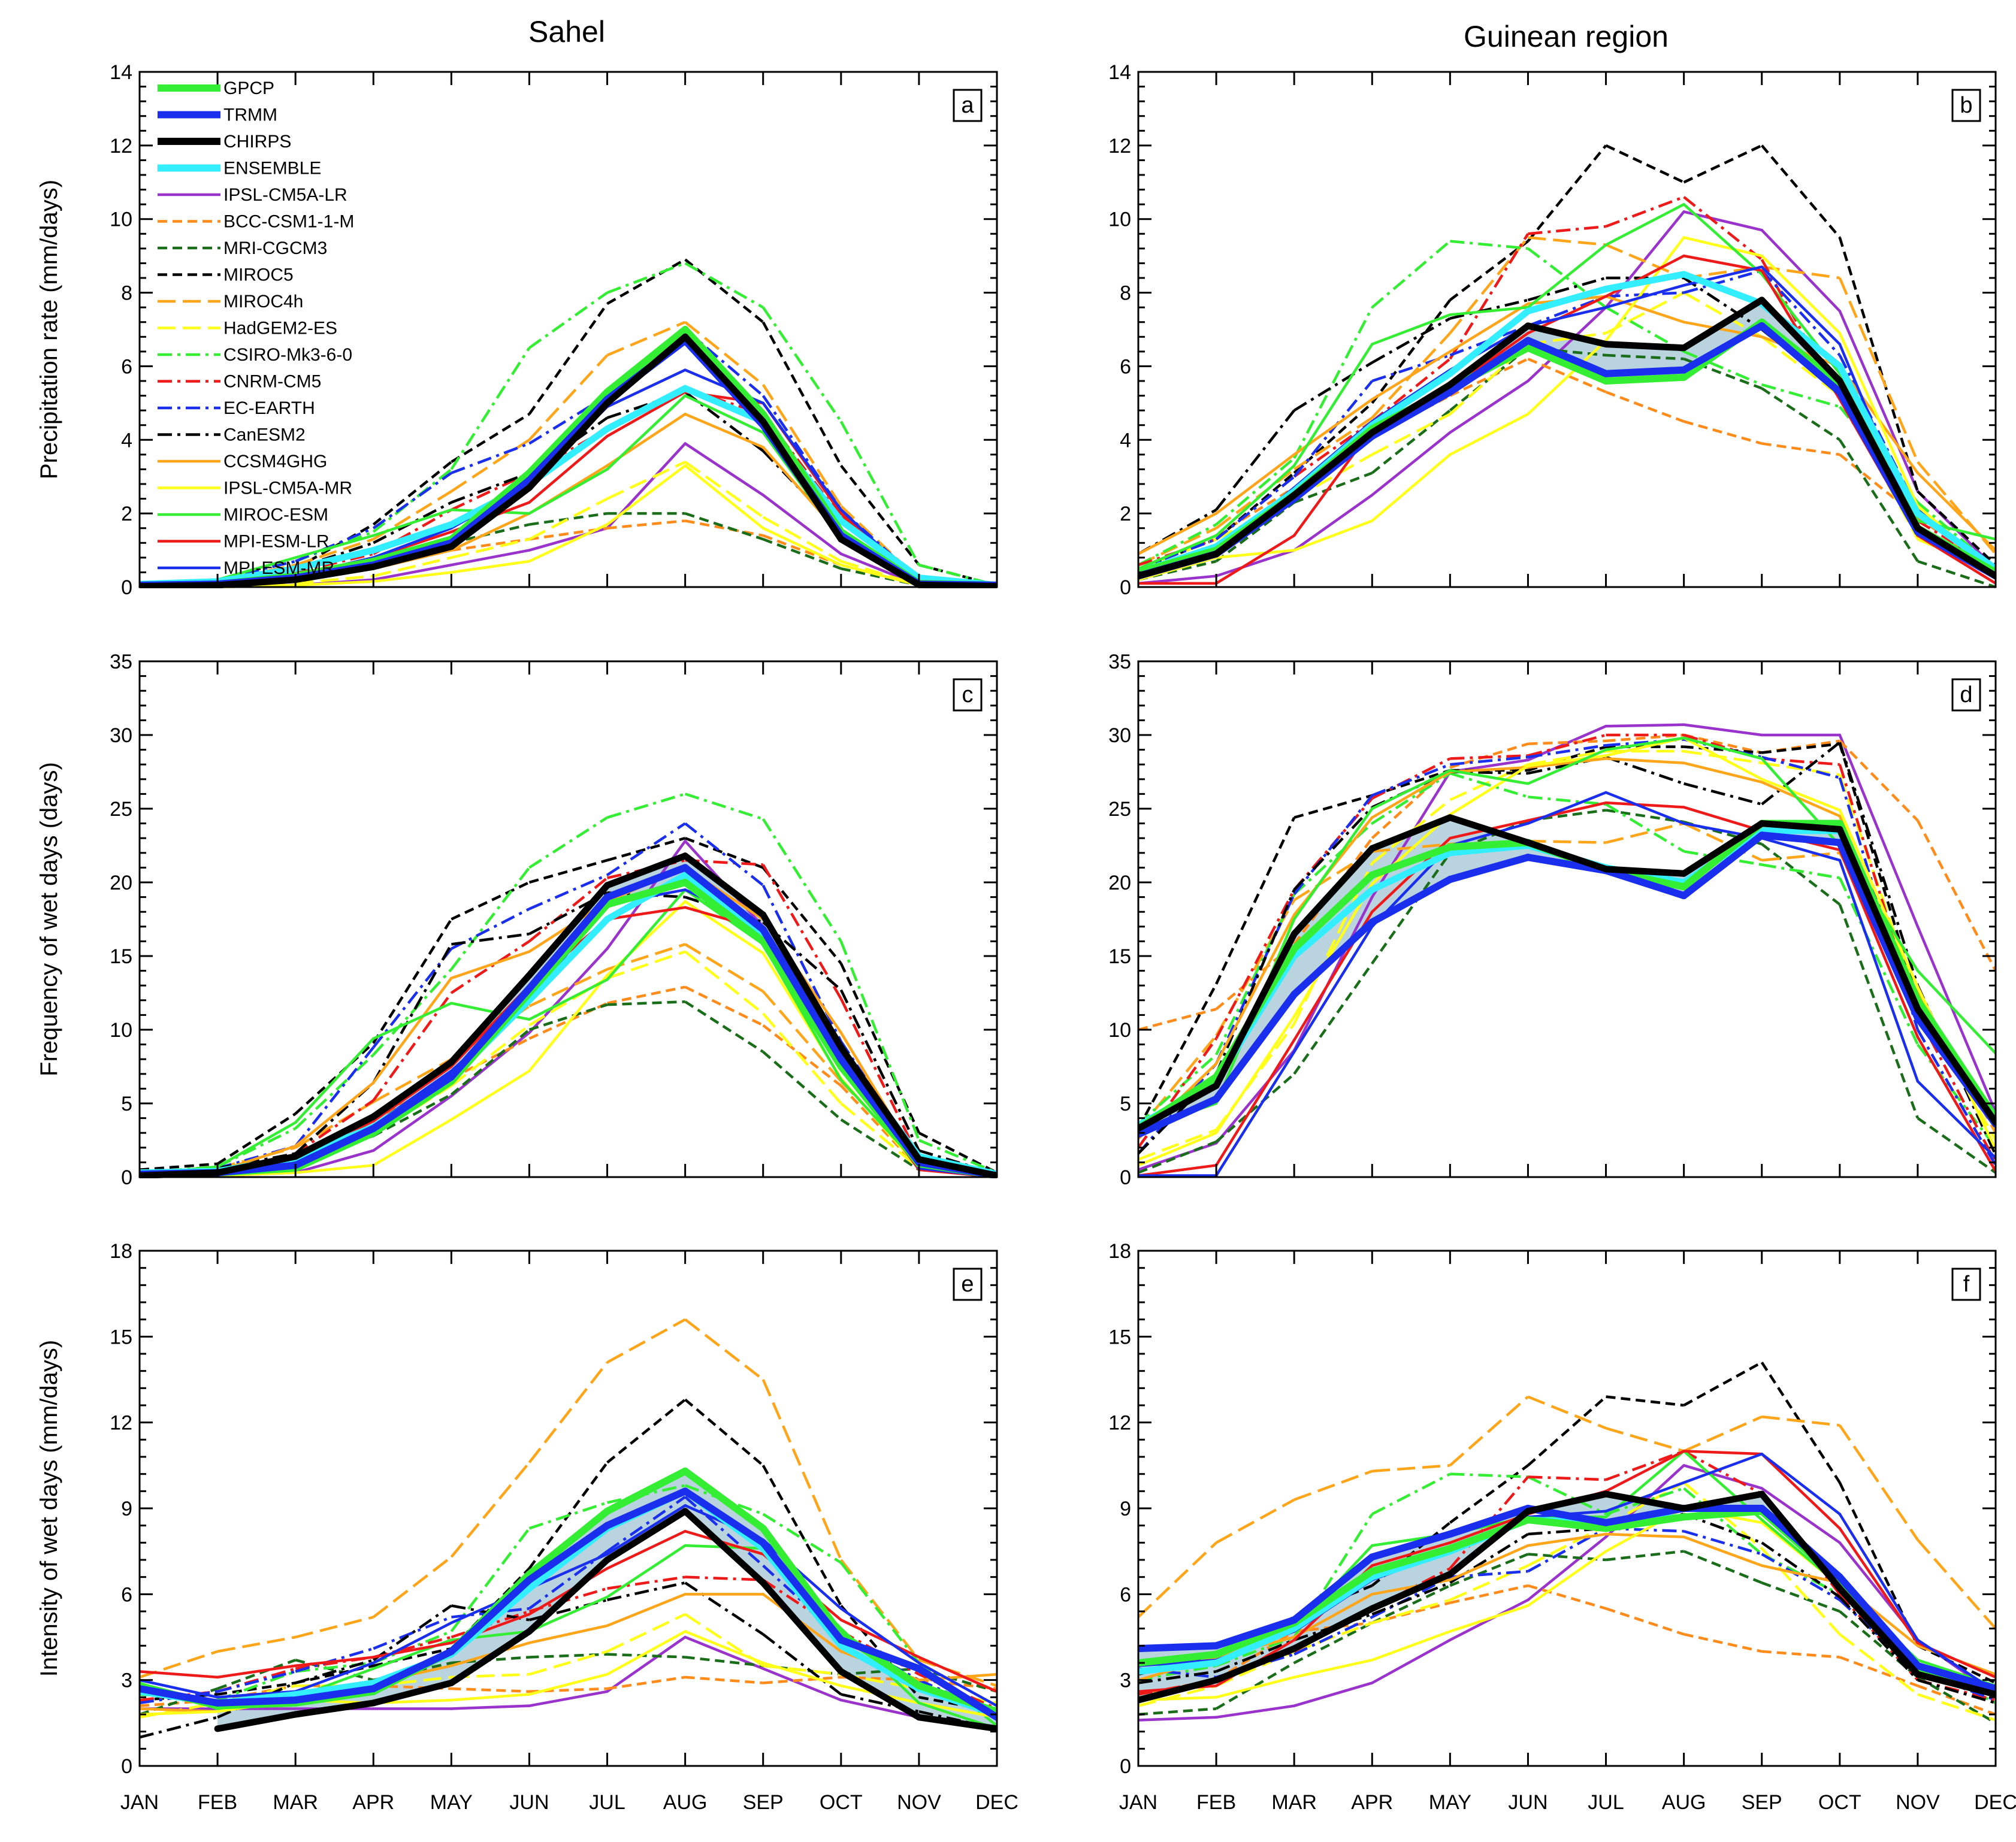 The height and width of the screenshot is (1842, 2016). What do you see at coordinates (1567, 423) in the screenshot?
I see `series-ensemble` at bounding box center [1567, 423].